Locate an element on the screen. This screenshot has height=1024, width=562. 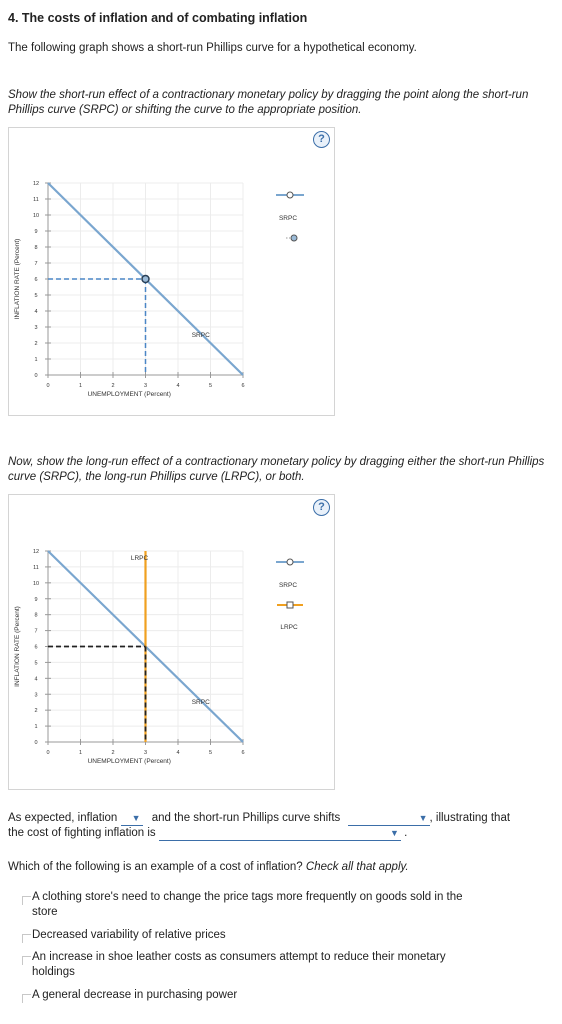
option-2-checkbox is located at coordinates (26, 938).